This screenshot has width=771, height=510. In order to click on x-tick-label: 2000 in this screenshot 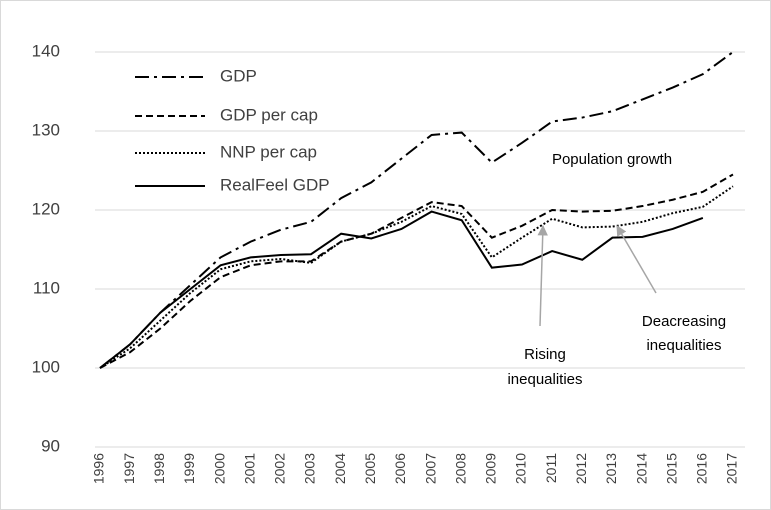, I will do `click(219, 468)`.